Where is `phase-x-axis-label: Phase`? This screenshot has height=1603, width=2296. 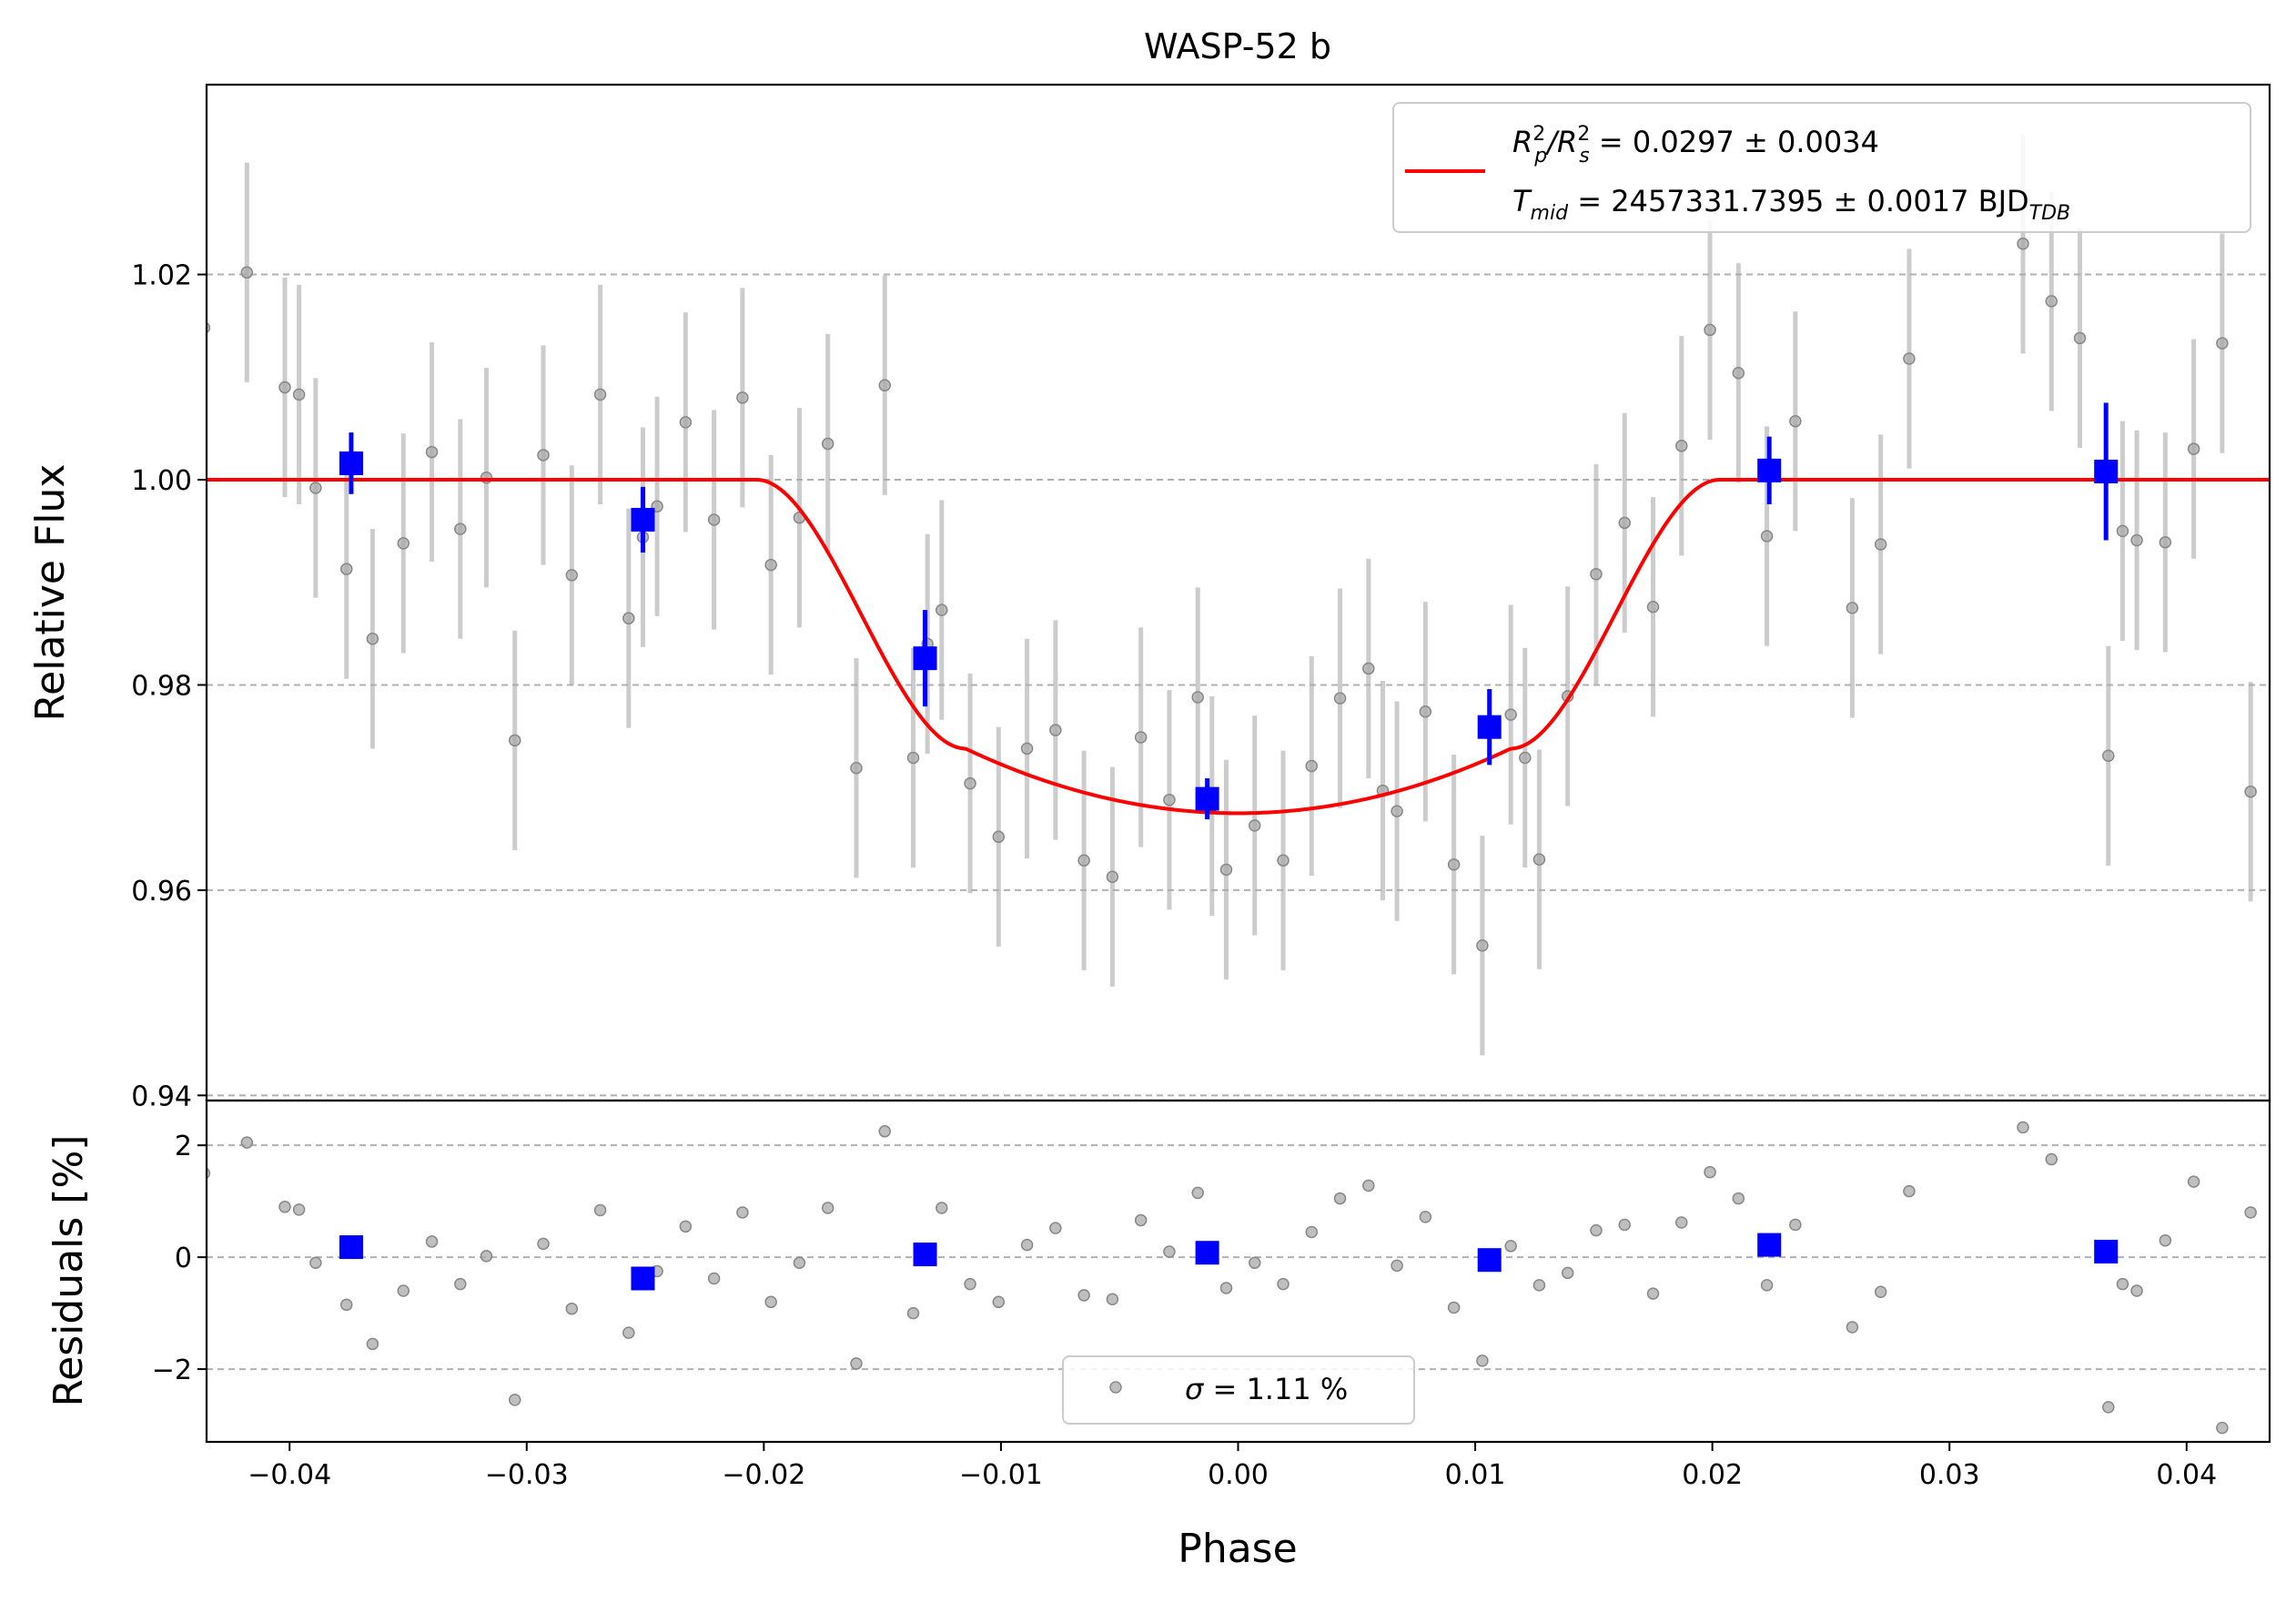 phase-x-axis-label: Phase is located at coordinates (1238, 1549).